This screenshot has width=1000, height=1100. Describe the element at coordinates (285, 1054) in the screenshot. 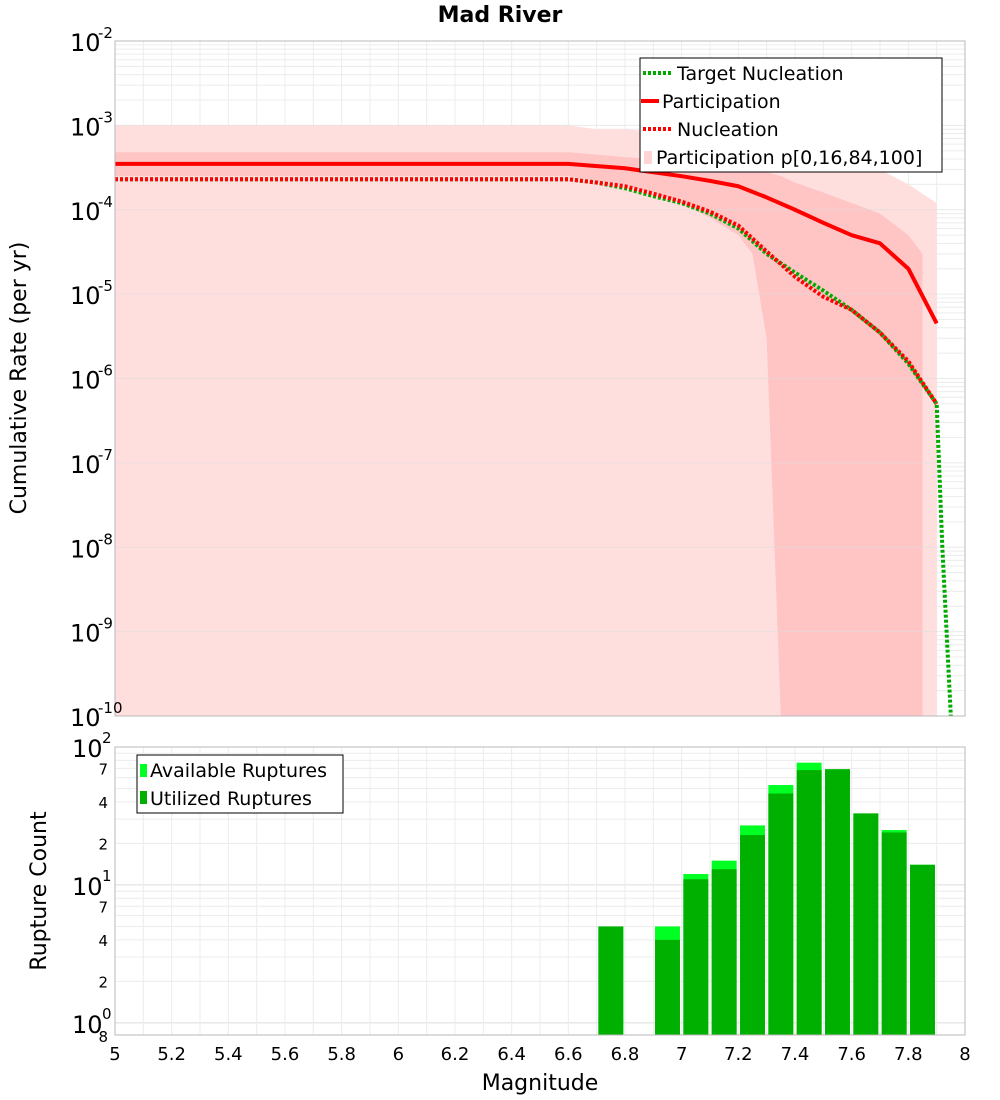

I see `x-tick-label: 5.6` at that location.